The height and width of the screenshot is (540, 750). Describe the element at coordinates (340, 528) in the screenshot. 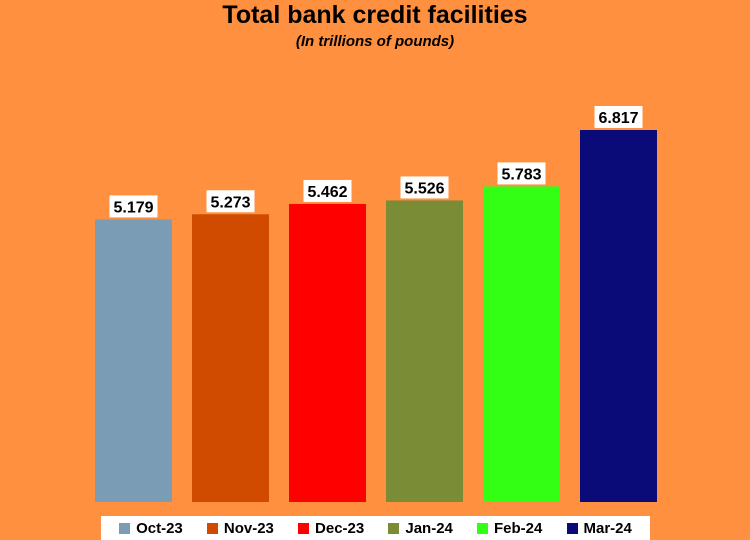

I see `legend-label: Dec-23` at that location.